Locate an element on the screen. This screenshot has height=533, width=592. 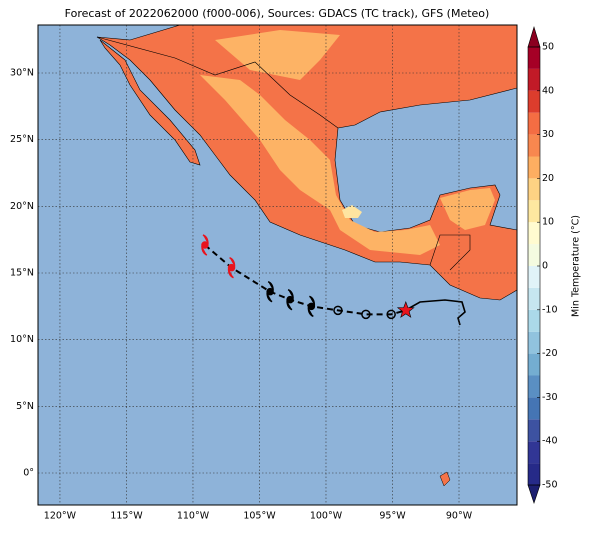
x-tick-label: 115°W is located at coordinates (126, 516).